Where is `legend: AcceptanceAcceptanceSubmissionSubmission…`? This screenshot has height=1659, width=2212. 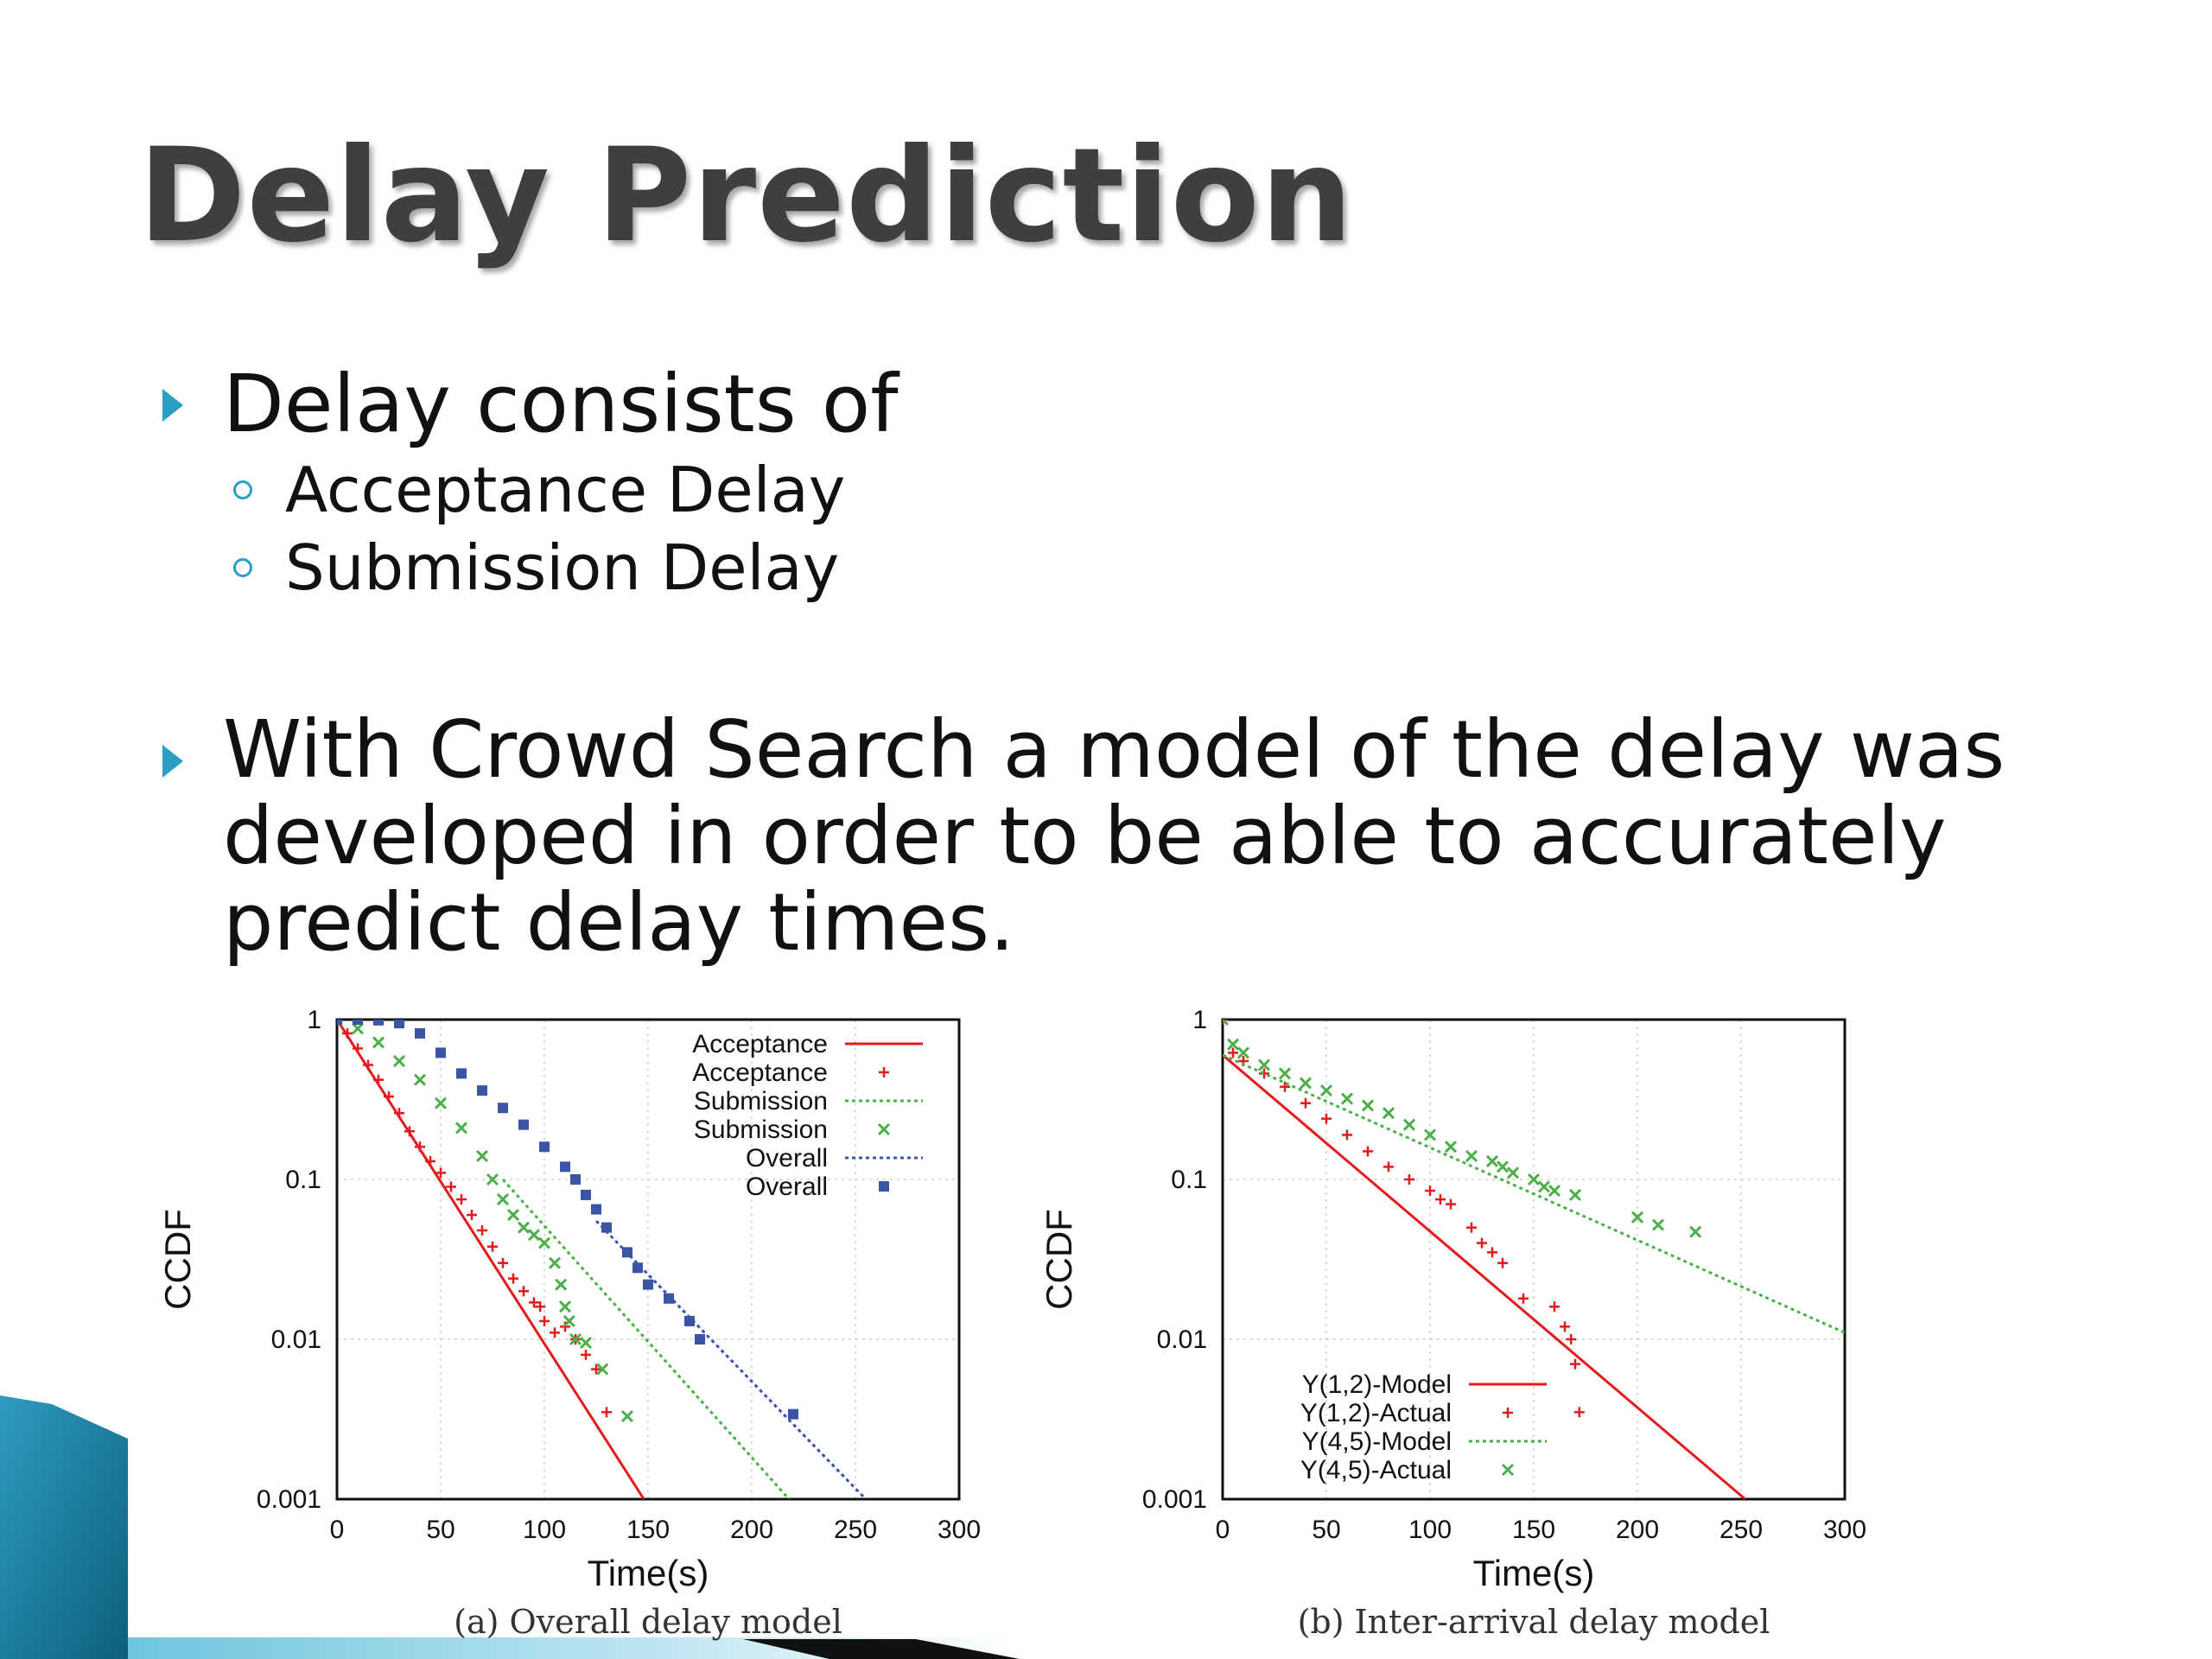
legend: AcceptanceAcceptanceSubmissionSubmission… is located at coordinates (807, 1115).